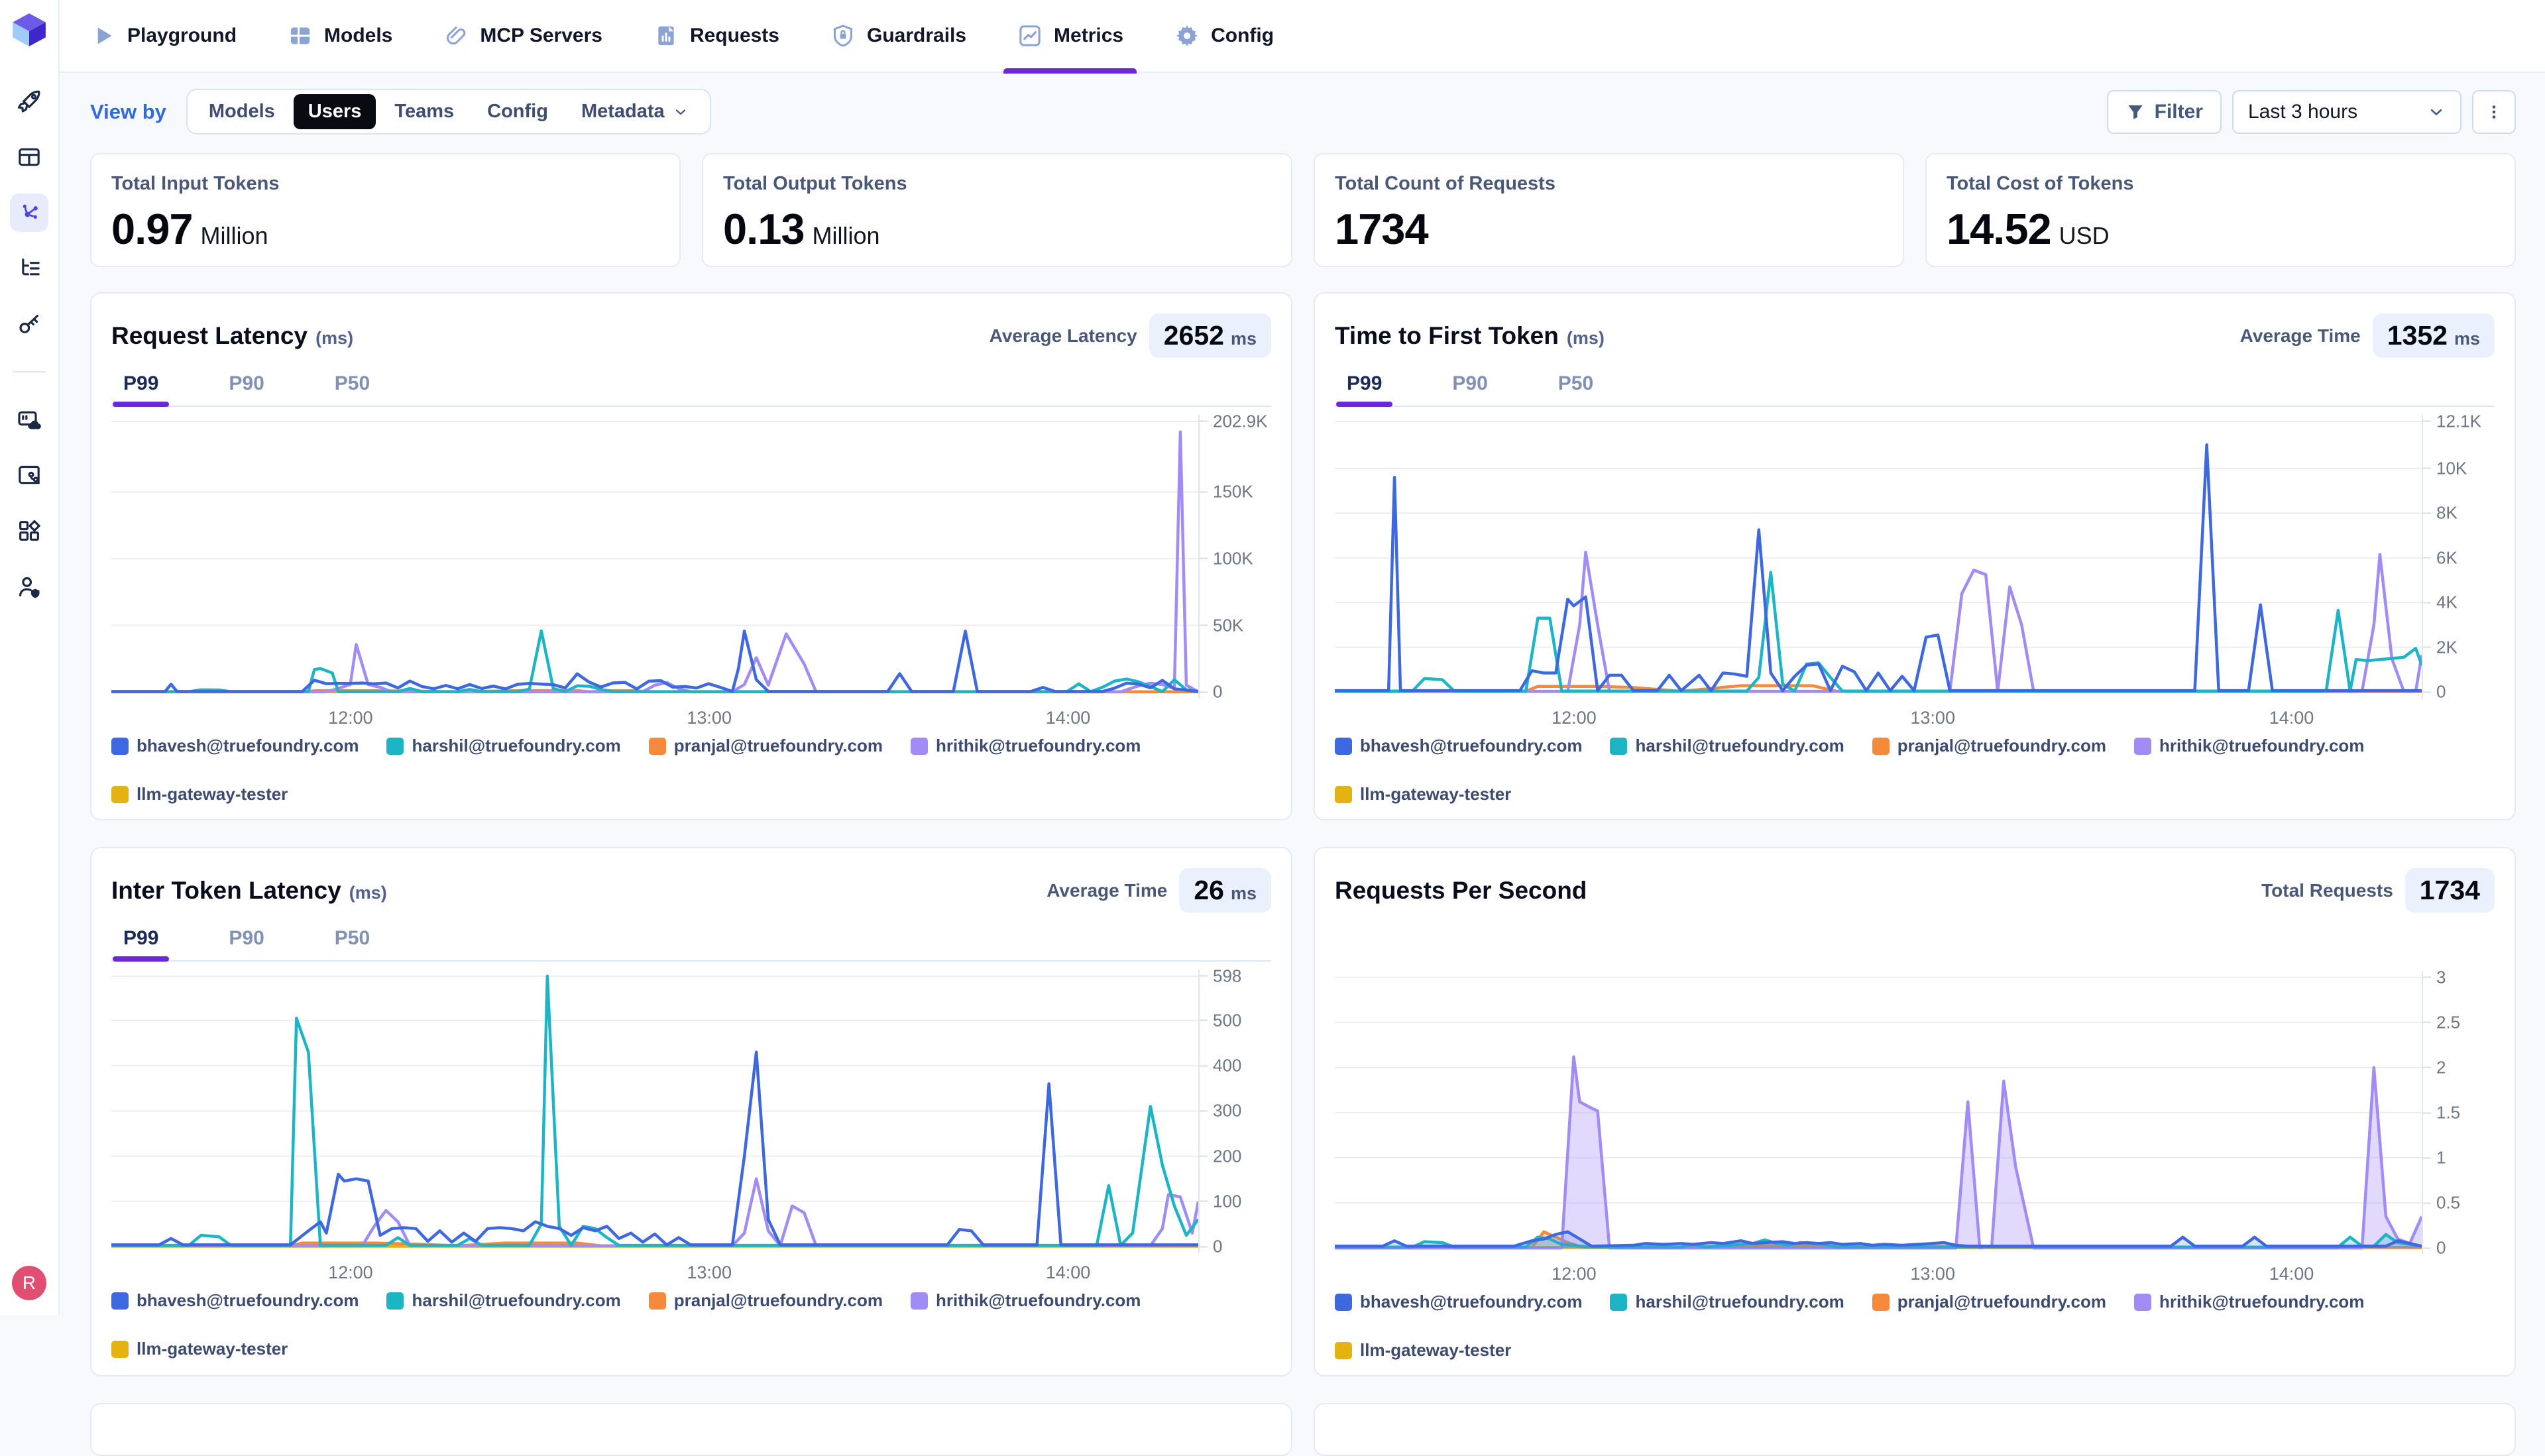 The height and width of the screenshot is (1456, 2545). Describe the element at coordinates (655, 557) in the screenshot. I see `request-latency-plot` at that location.